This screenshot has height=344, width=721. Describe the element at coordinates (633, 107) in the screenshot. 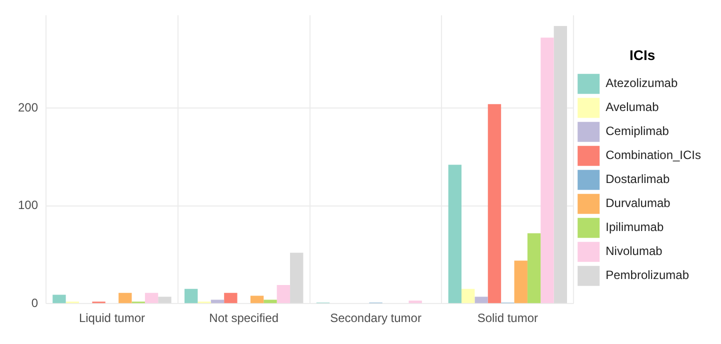

I see `legend-label: Avelumab` at that location.